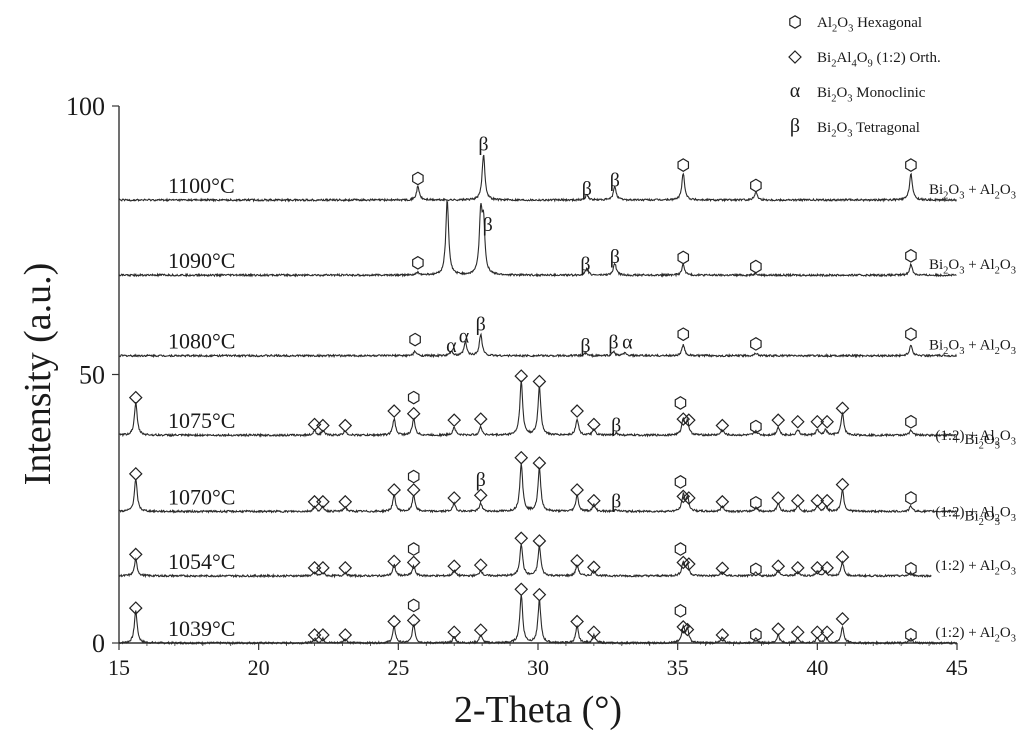  What do you see at coordinates (868, 130) in the screenshot?
I see `legend-entry: Bi2O3 Tetragonal` at bounding box center [868, 130].